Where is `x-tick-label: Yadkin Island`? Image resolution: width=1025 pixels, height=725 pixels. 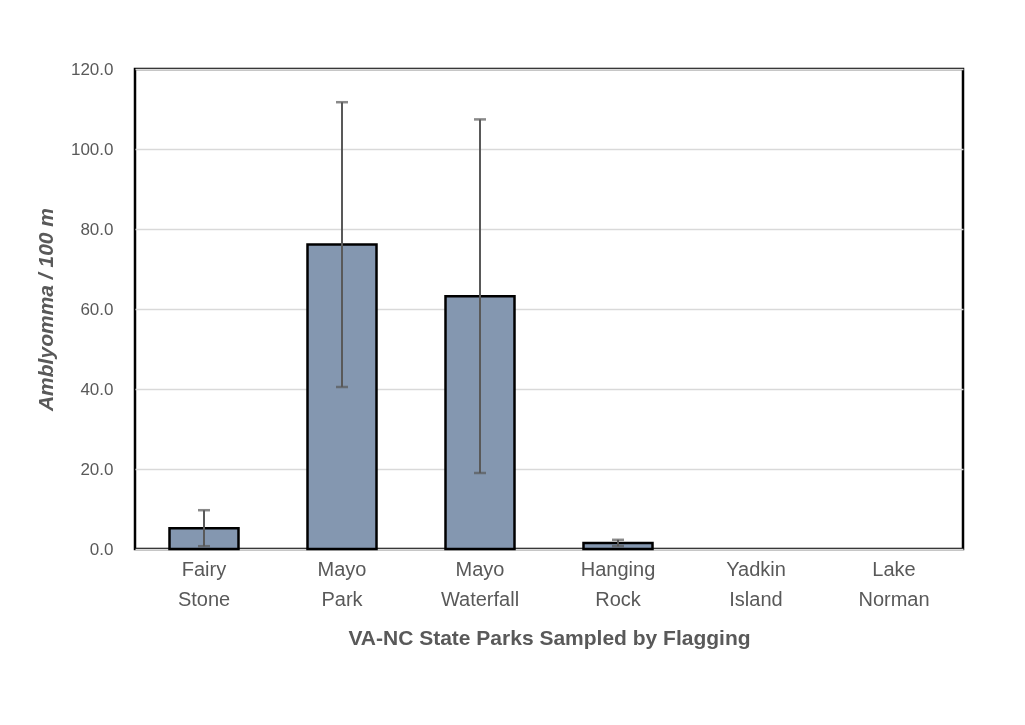
x-tick-label: Yadkin Island is located at coordinates (756, 583).